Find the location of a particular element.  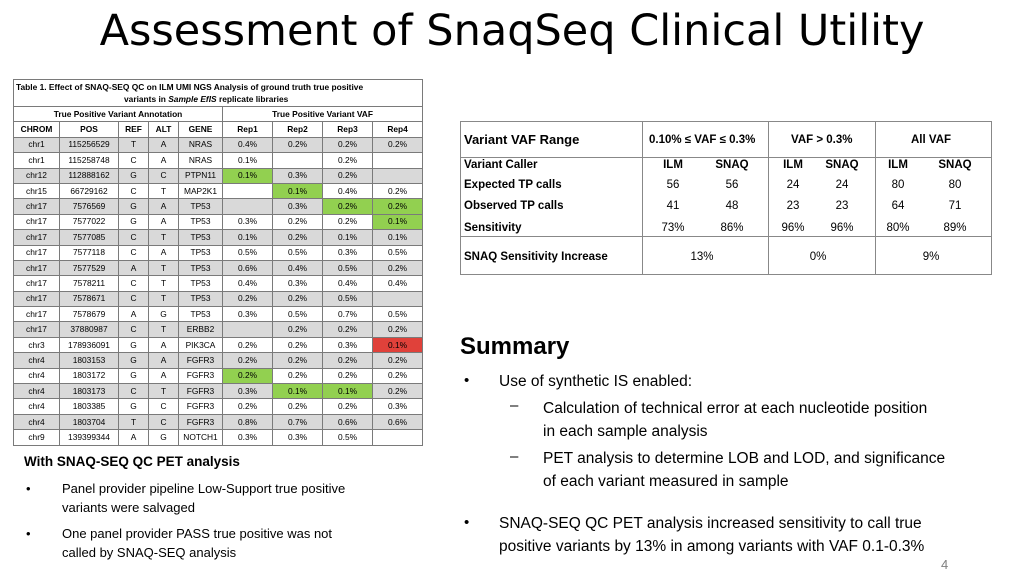

increase-cell: 0% is located at coordinates (818, 257).